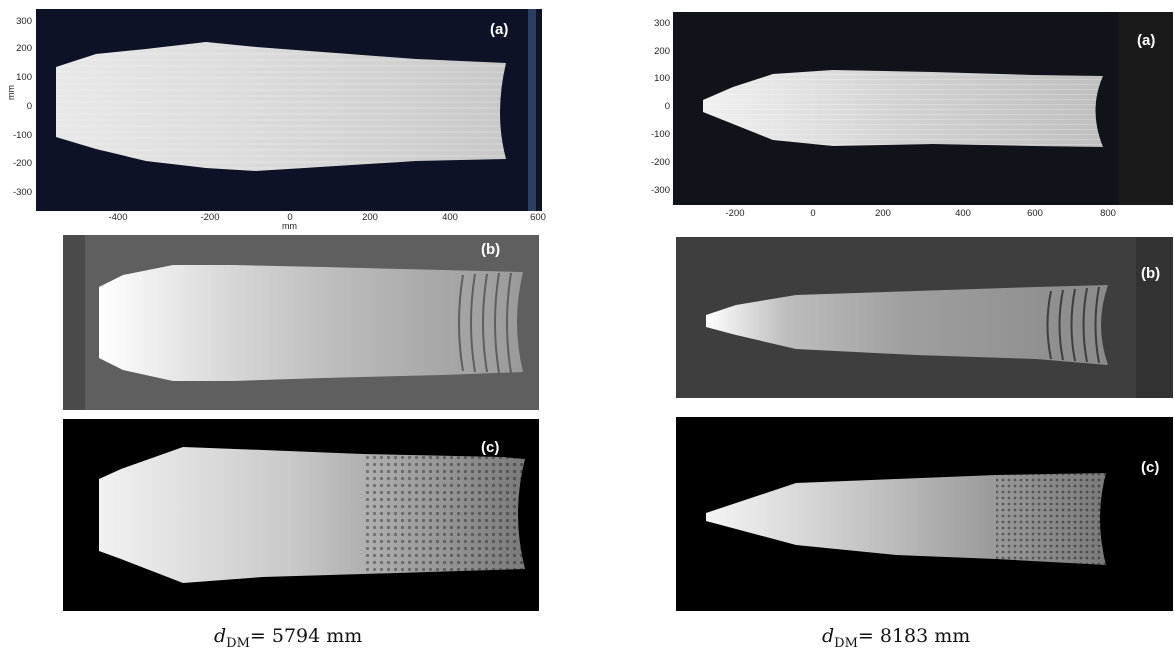 The height and width of the screenshot is (654, 1174). Describe the element at coordinates (301, 515) in the screenshot. I see `left-panel-c-image: (c)` at that location.